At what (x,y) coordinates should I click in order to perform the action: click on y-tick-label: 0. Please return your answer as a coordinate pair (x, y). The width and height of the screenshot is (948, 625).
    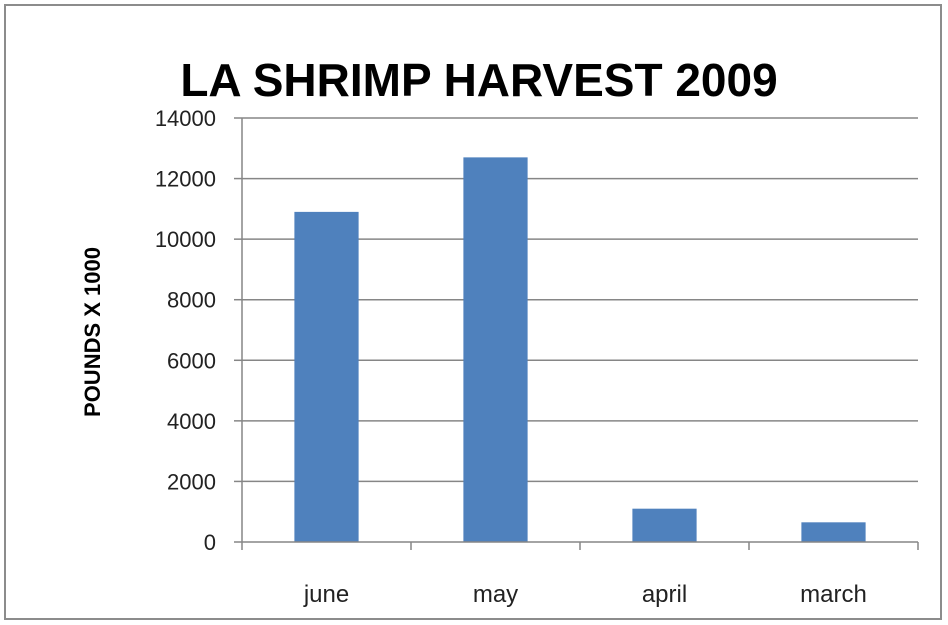
    Looking at the image, I should click on (210, 542).